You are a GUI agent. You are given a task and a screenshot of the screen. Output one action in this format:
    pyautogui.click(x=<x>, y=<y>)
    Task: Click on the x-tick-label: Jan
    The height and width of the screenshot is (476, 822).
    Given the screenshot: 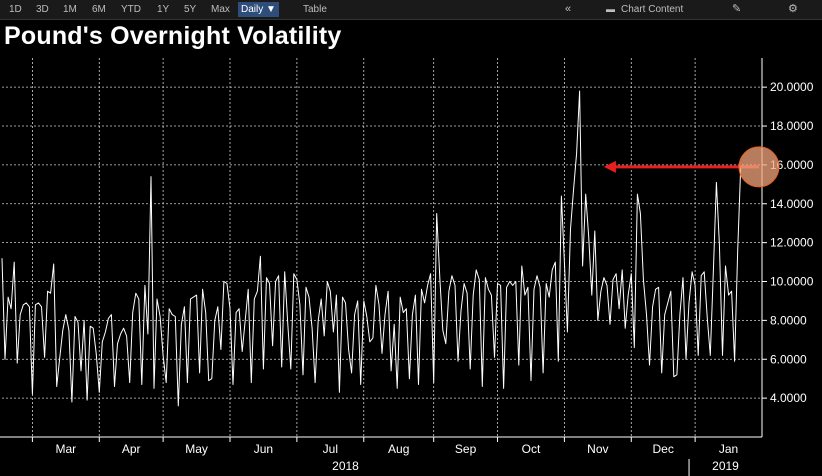 What is the action you would take?
    pyautogui.click(x=728, y=449)
    